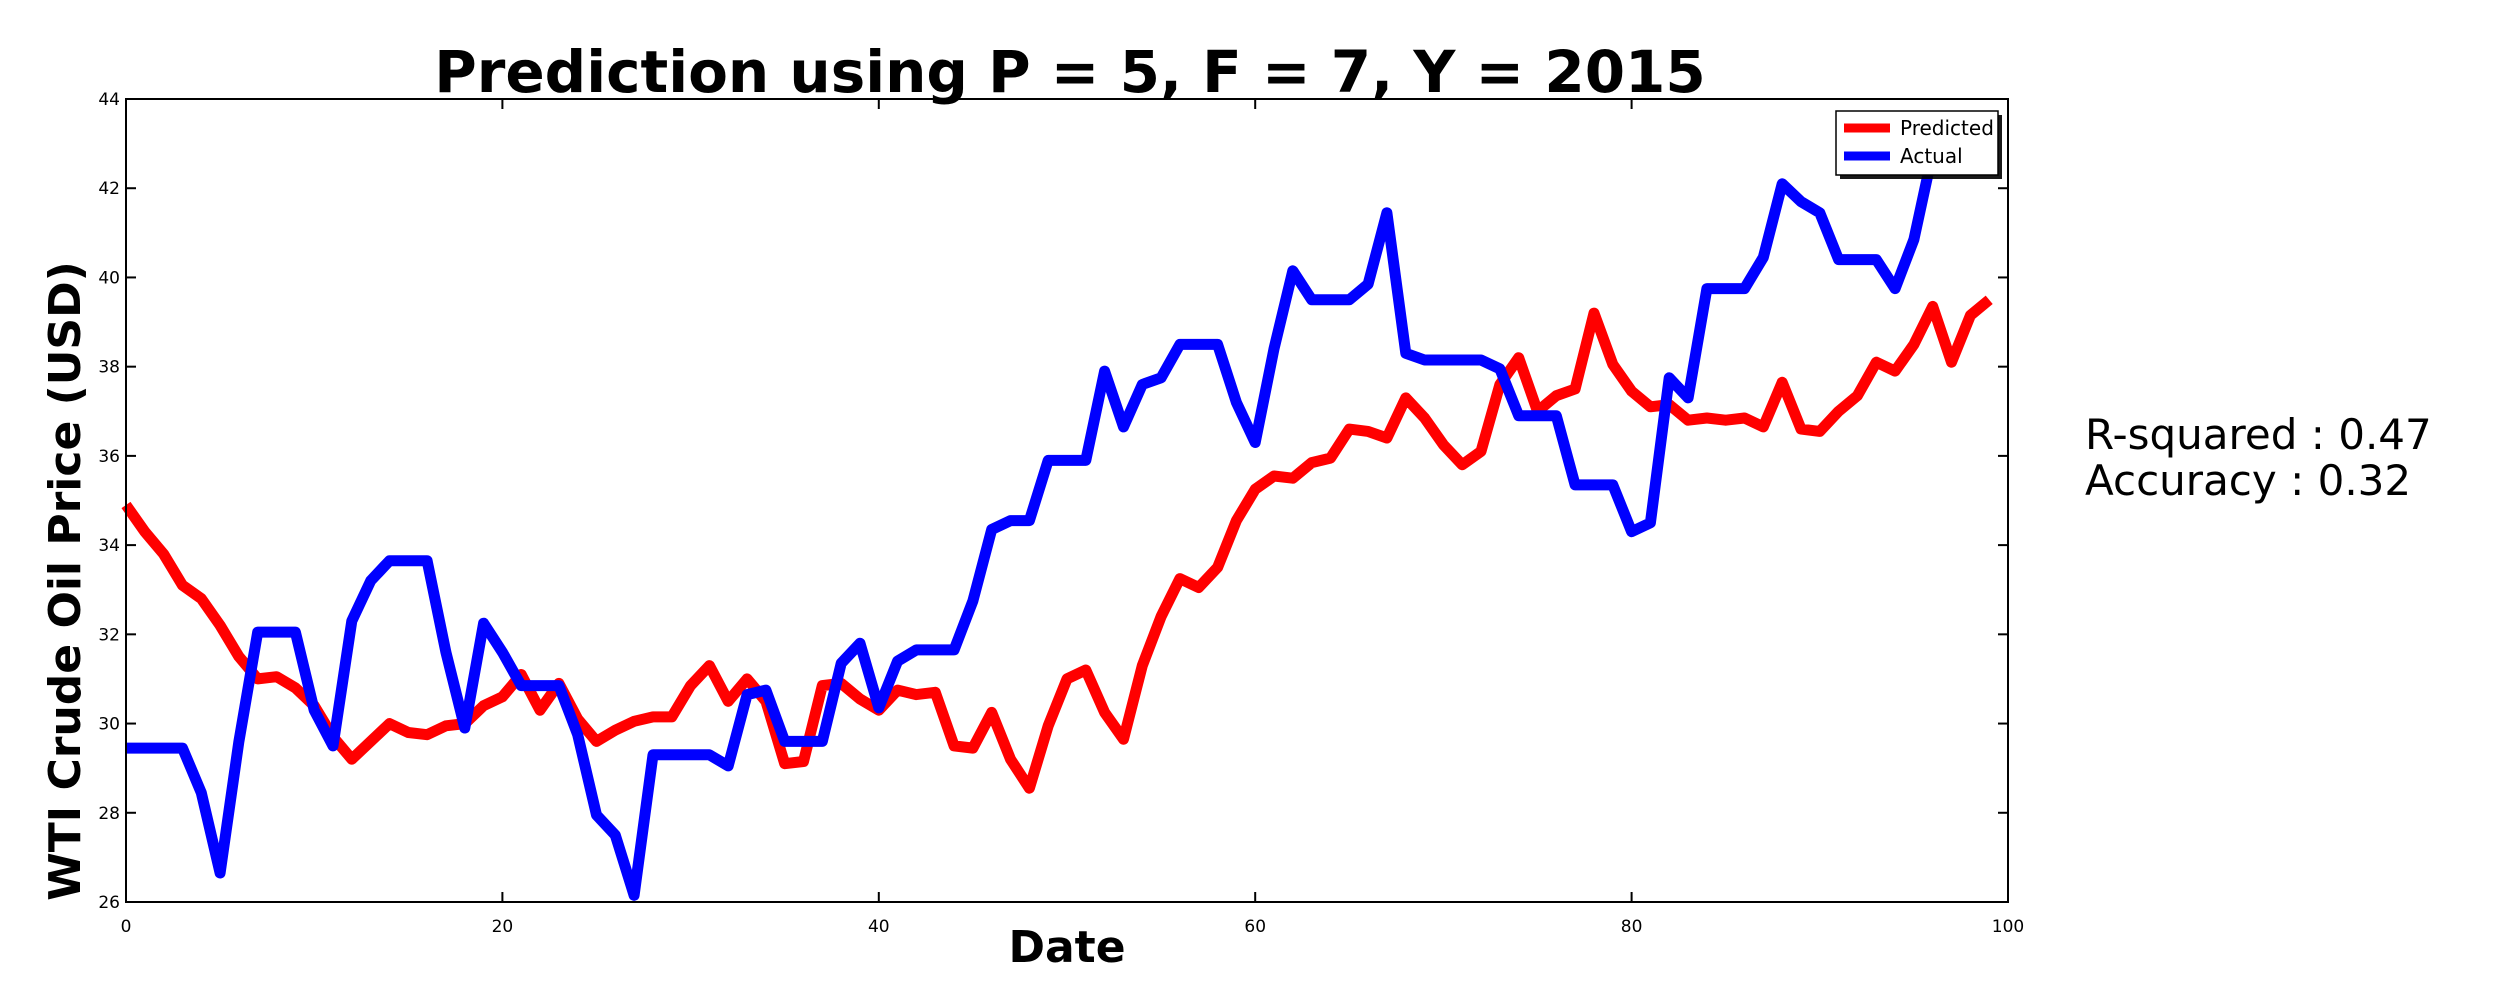 The image size is (2500, 1000). Describe the element at coordinates (109, 814) in the screenshot. I see `y-tick-label: 28` at that location.